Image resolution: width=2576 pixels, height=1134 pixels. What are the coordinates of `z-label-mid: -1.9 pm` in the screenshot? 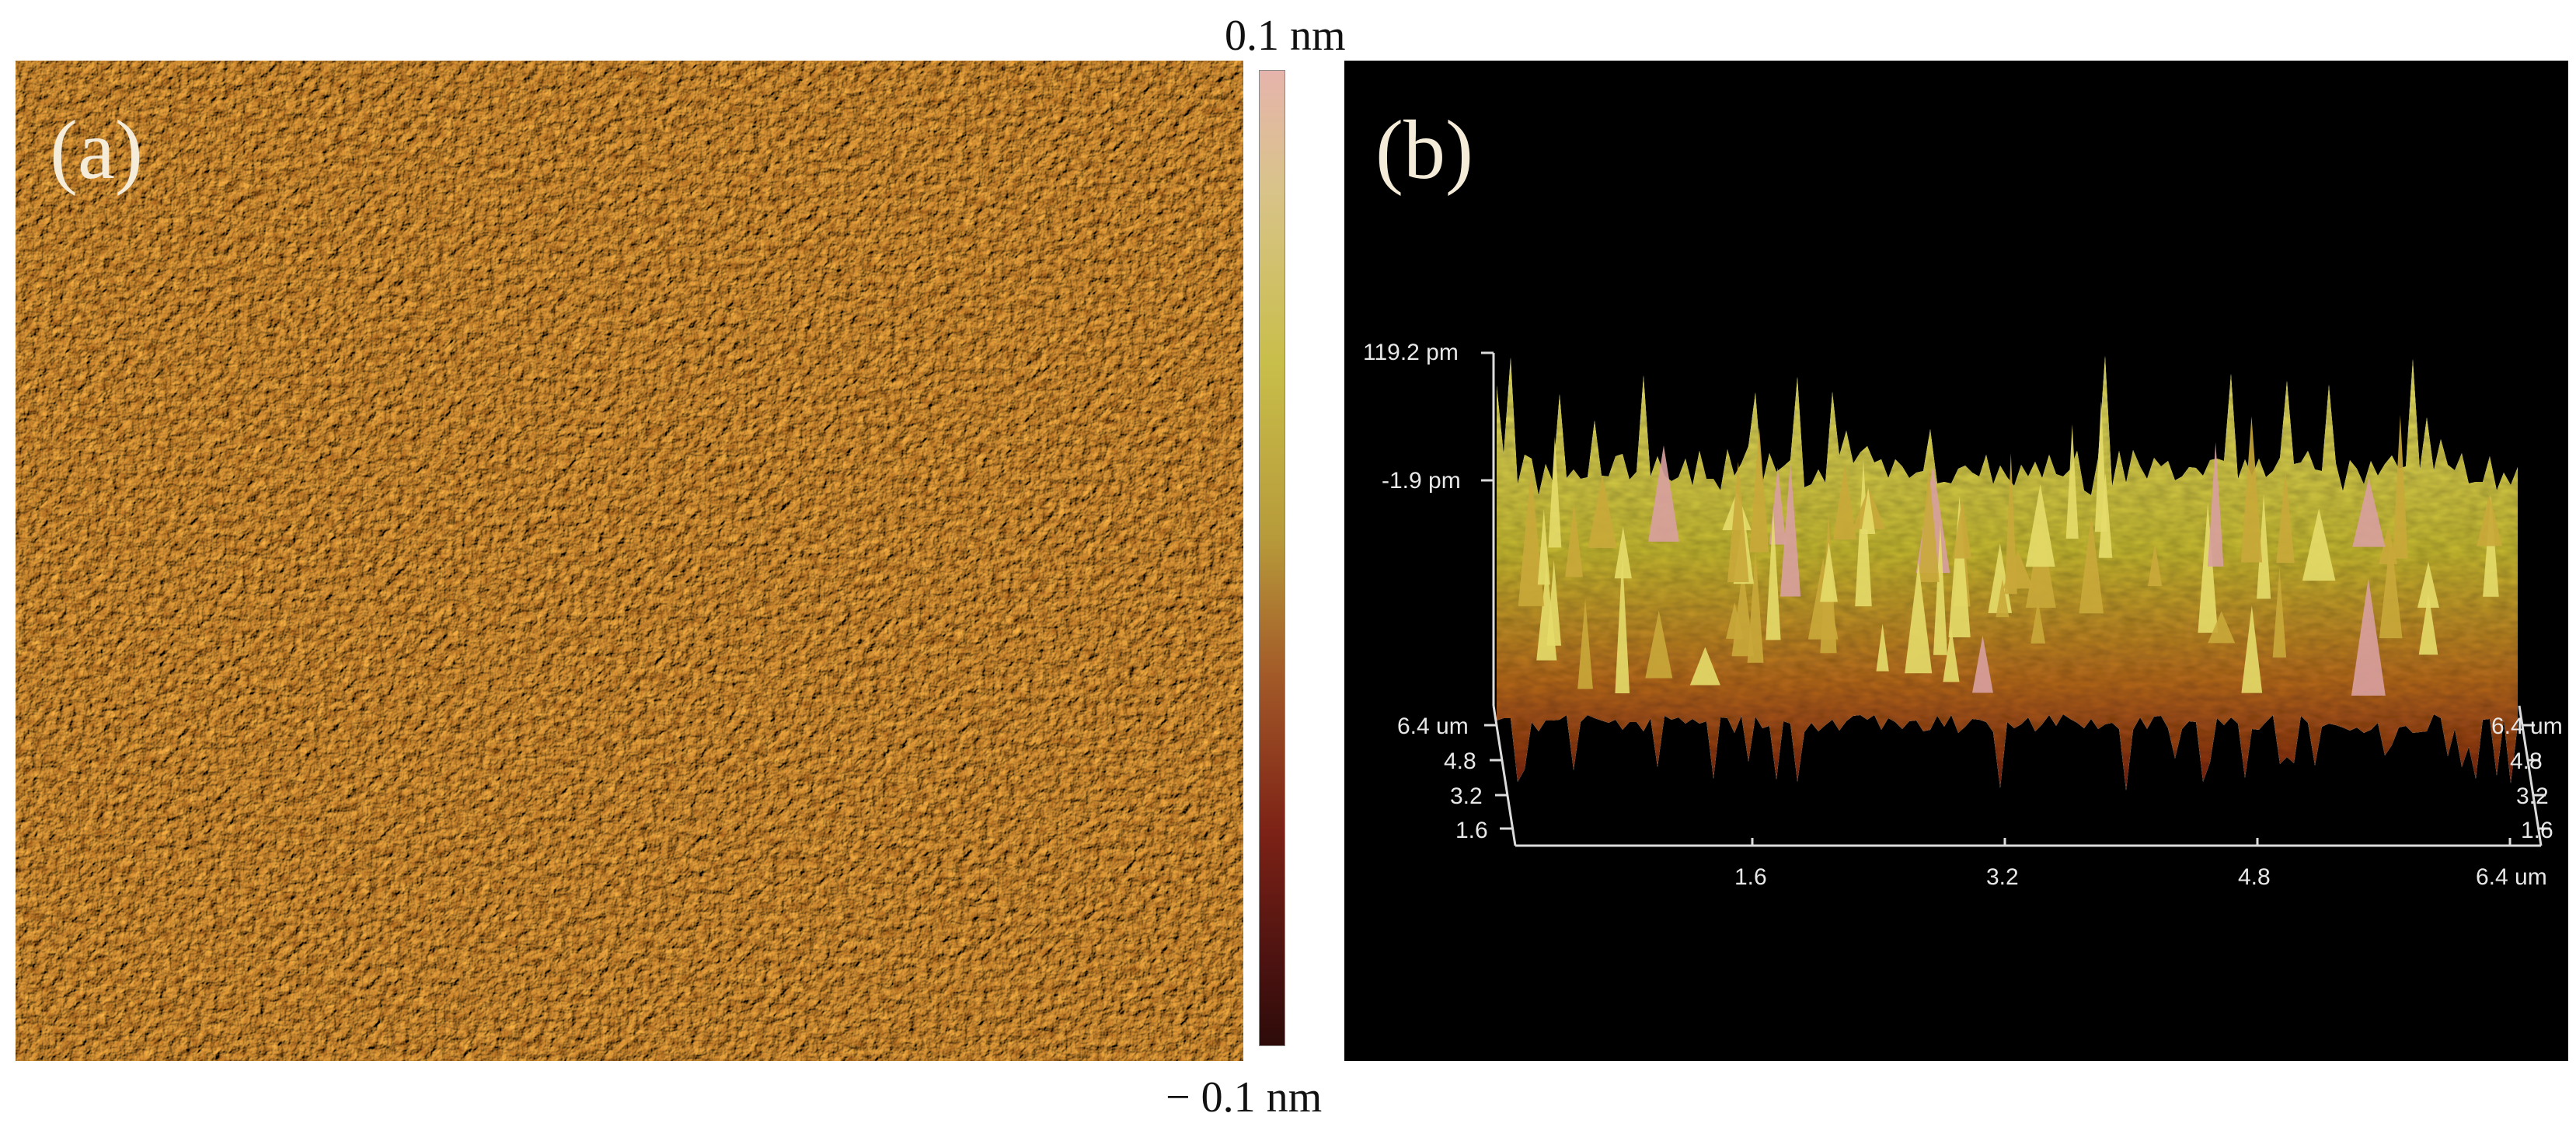 It's located at (1421, 481).